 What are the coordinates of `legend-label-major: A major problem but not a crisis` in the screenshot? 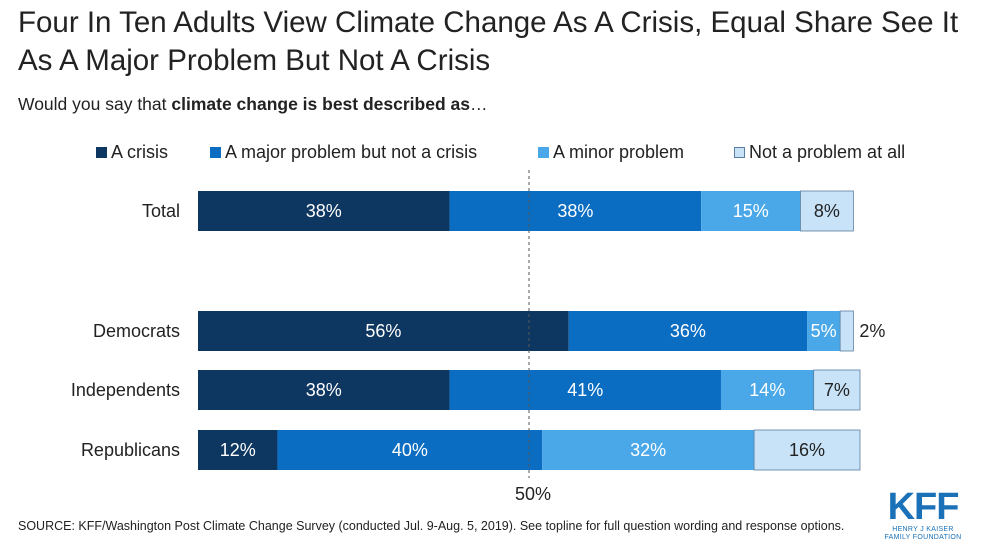 It's located at (351, 152).